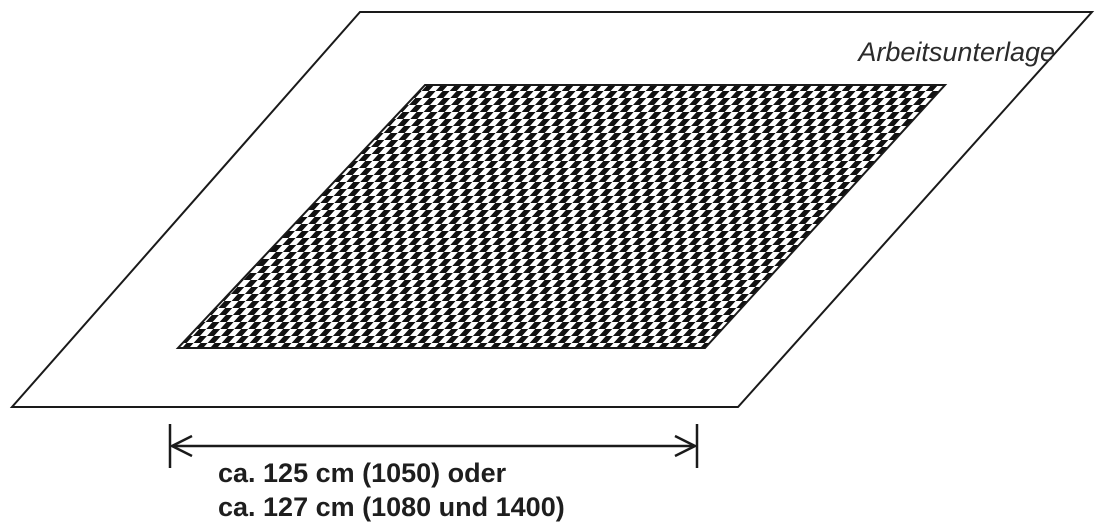 The width and height of the screenshot is (1099, 527). I want to click on dimension-caption-line-1: ca. 125 cm (1050) oder, so click(362, 473).